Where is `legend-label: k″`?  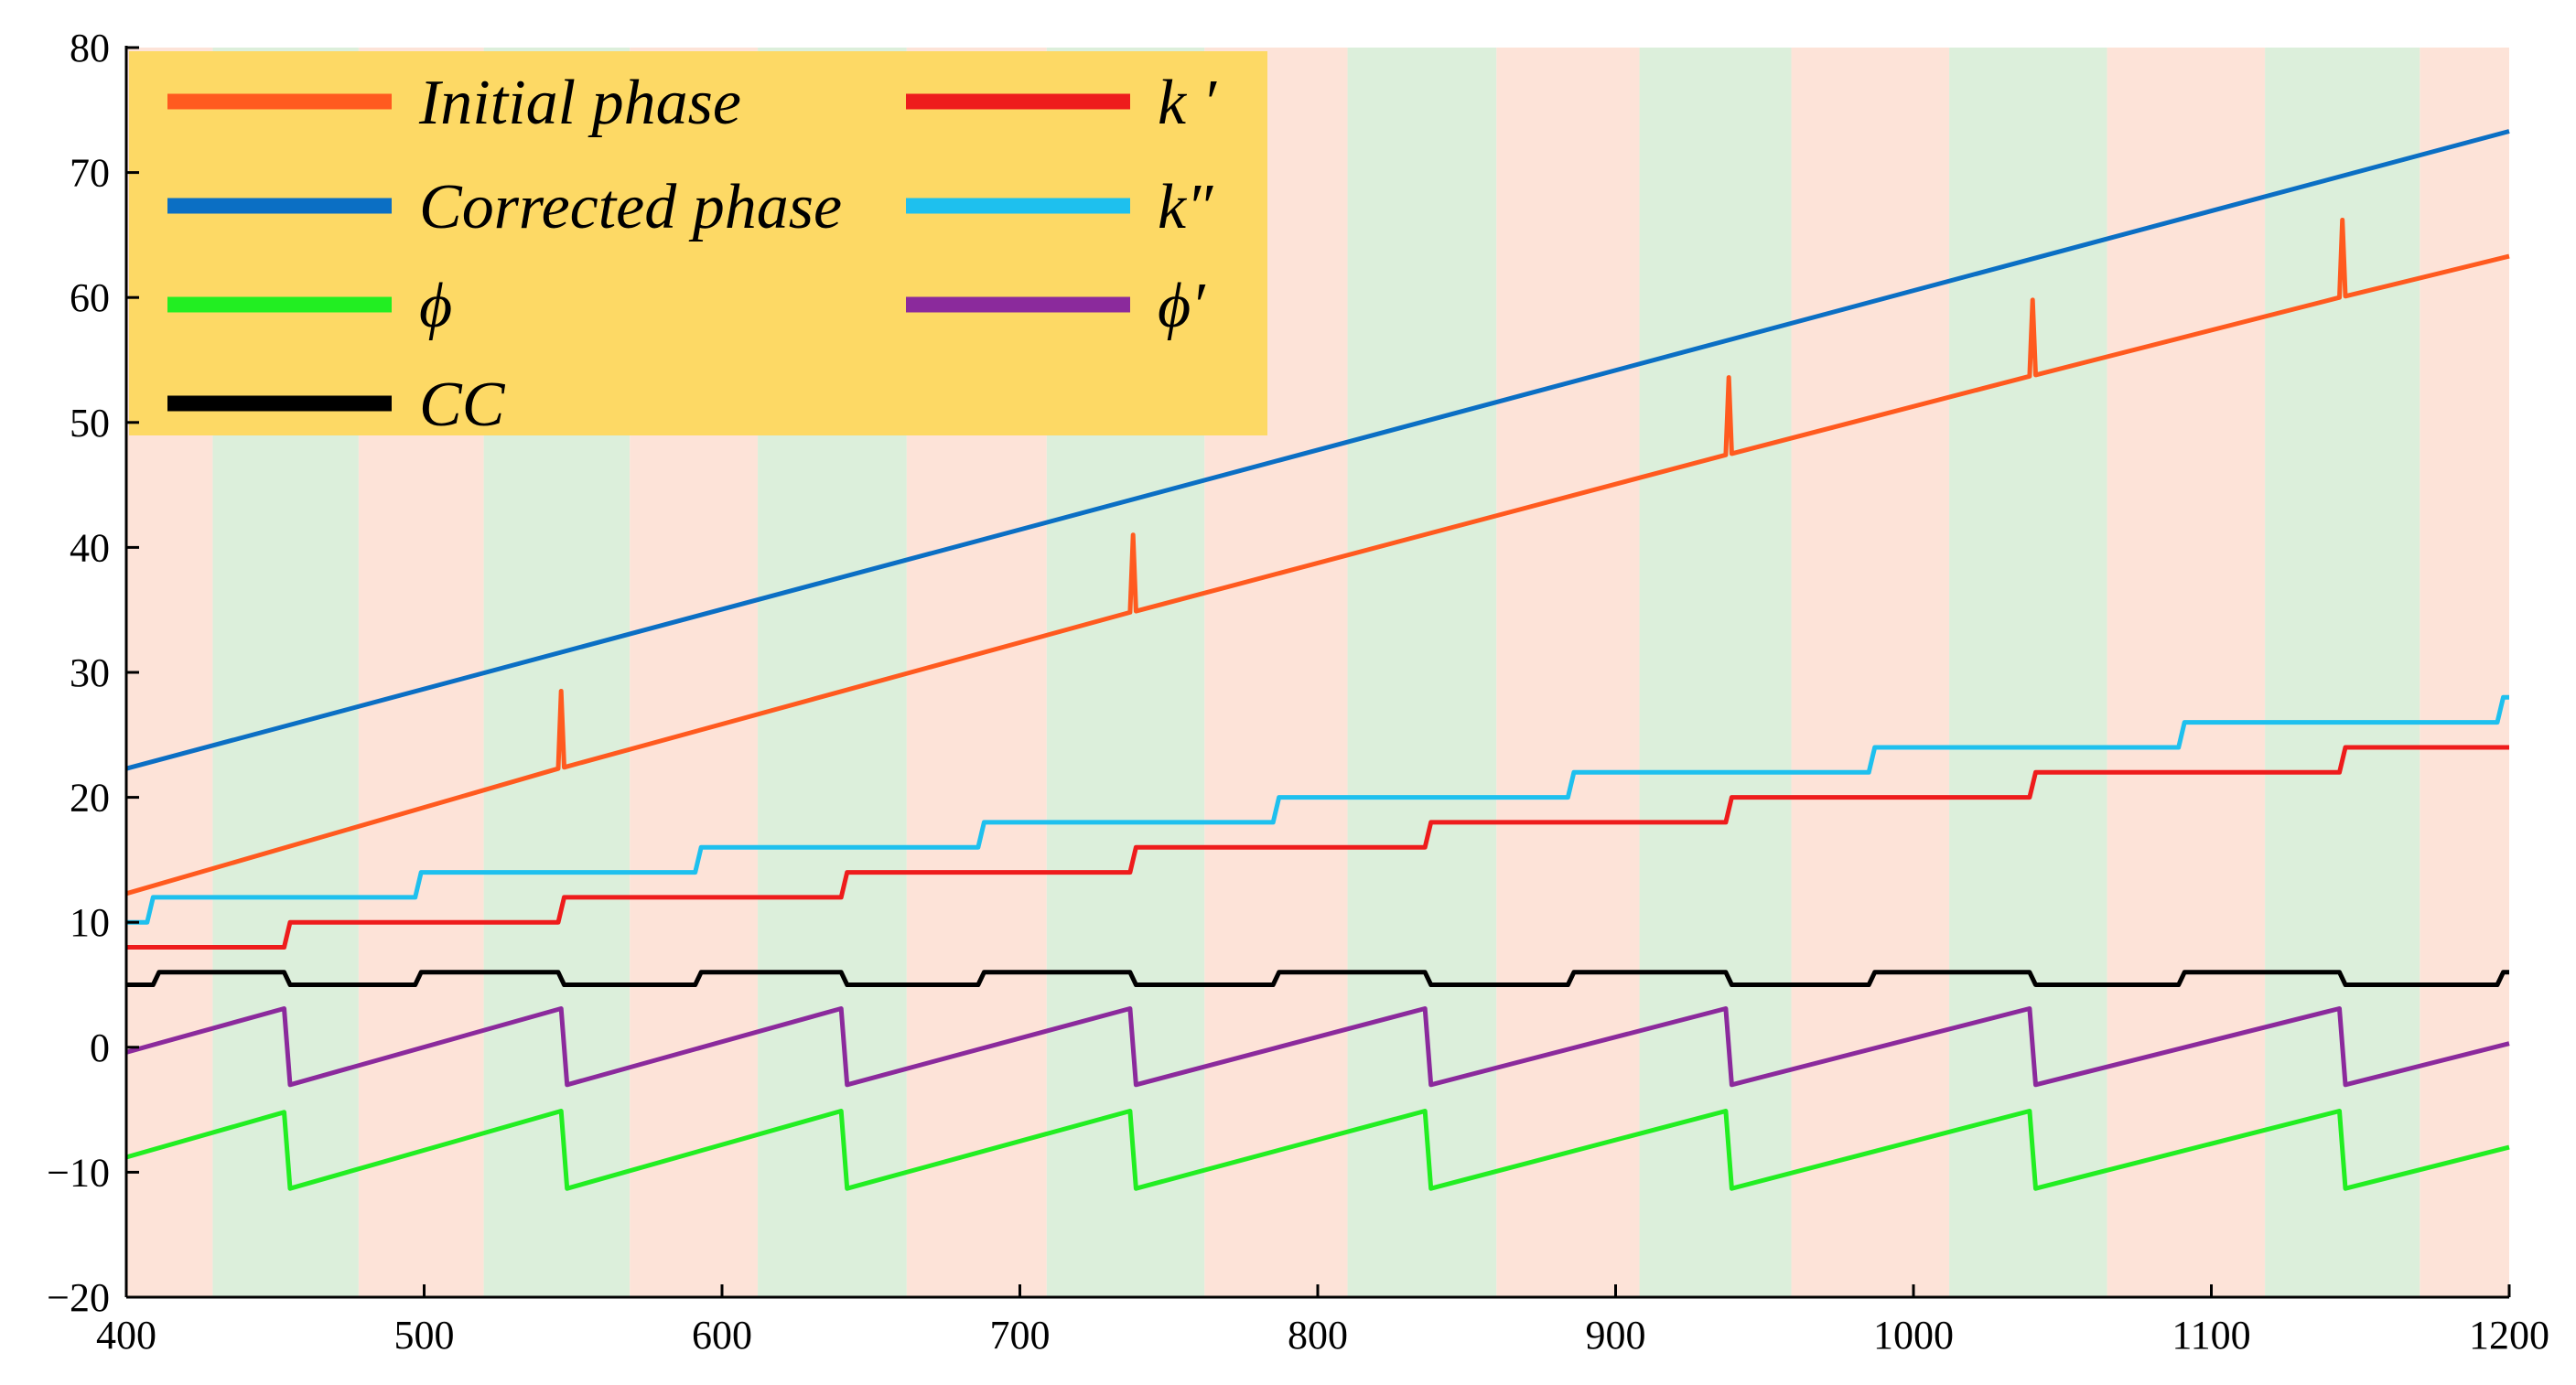
legend-label: k″ is located at coordinates (1185, 207).